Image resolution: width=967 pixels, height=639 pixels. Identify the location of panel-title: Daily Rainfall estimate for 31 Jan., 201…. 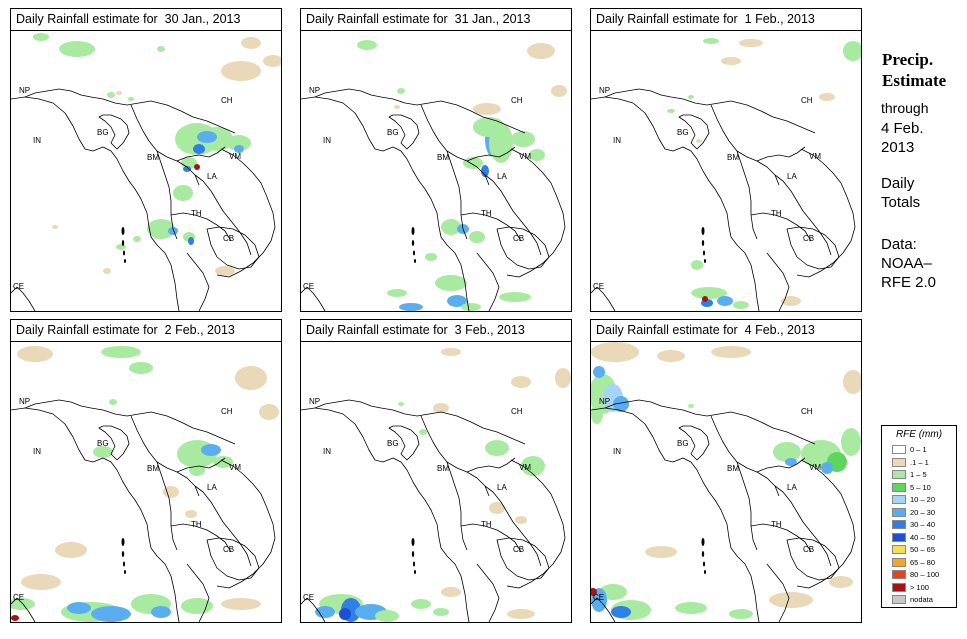
(436, 20).